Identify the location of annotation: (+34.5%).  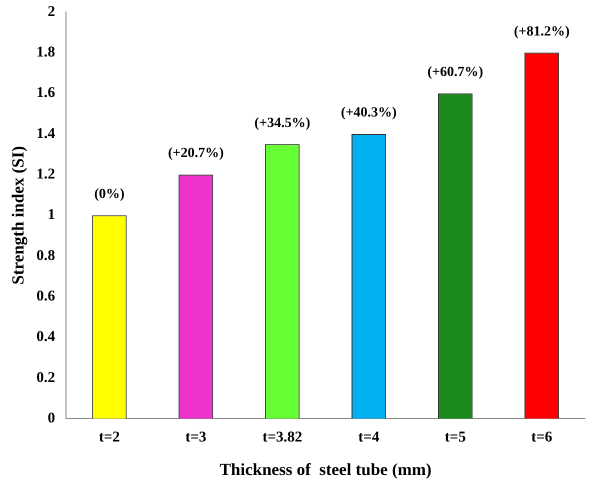
(282, 123).